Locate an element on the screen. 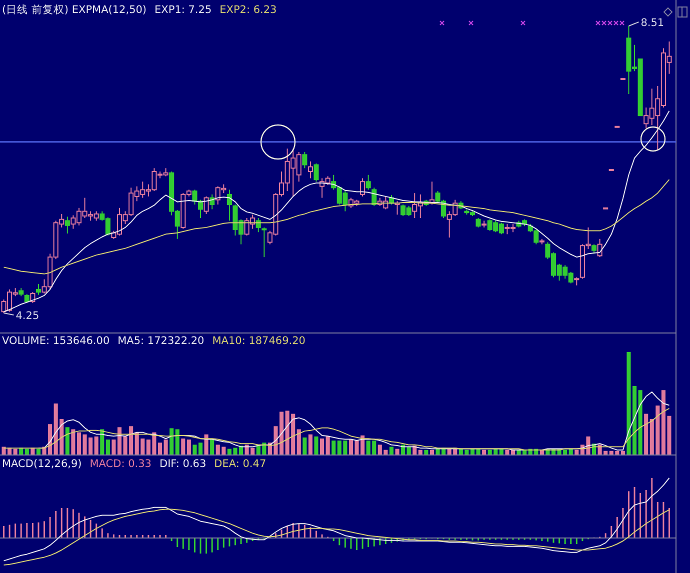  text: EXP1: 7.25 is located at coordinates (183, 10).